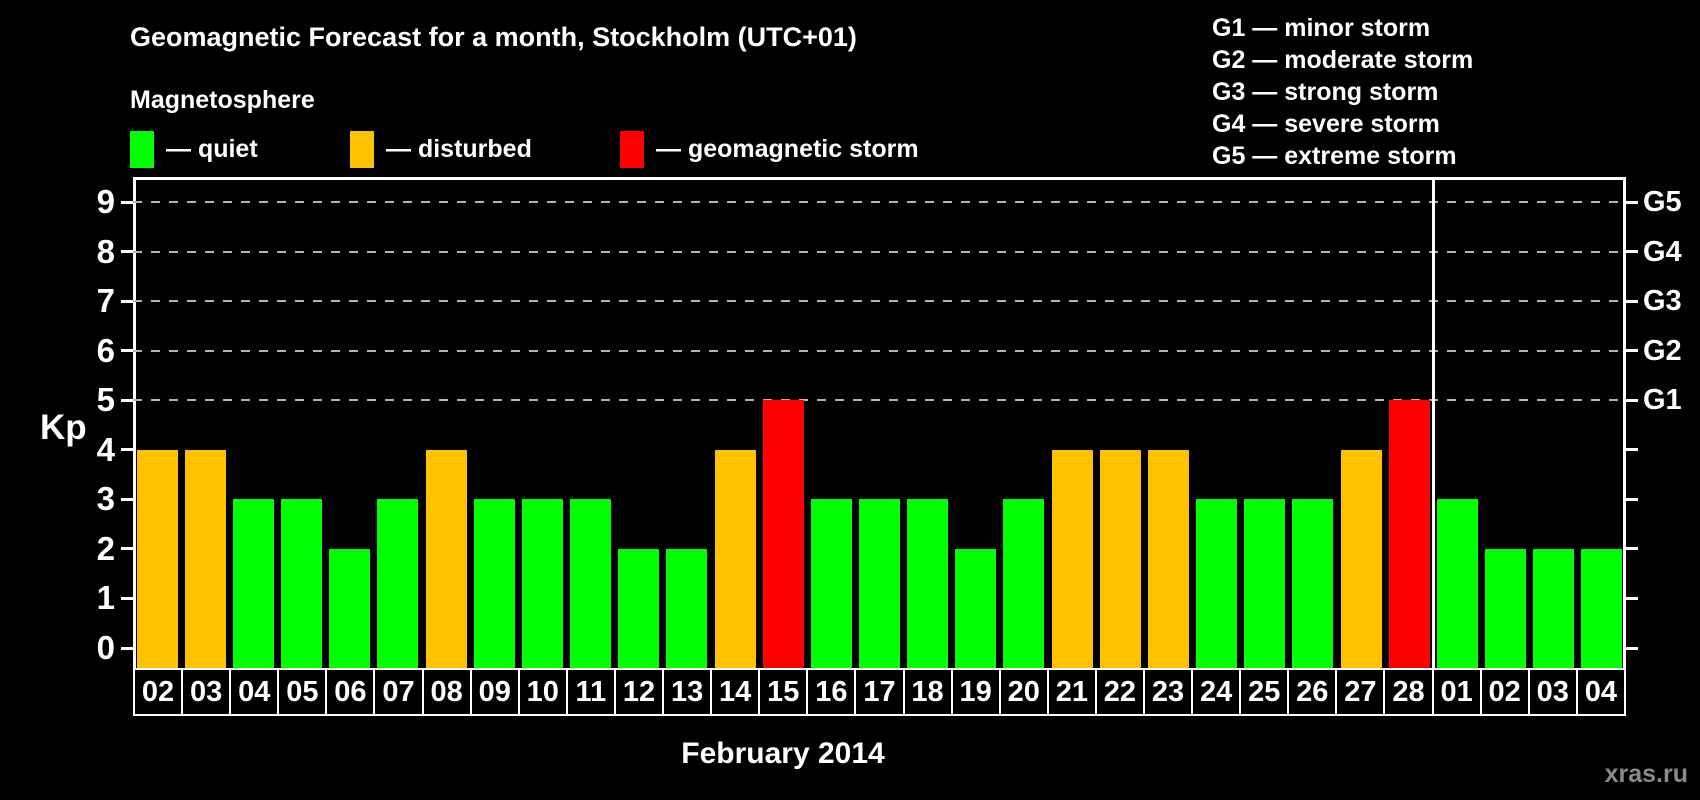 The image size is (1700, 800). Describe the element at coordinates (687, 692) in the screenshot. I see `day-cell-13: 13` at that location.